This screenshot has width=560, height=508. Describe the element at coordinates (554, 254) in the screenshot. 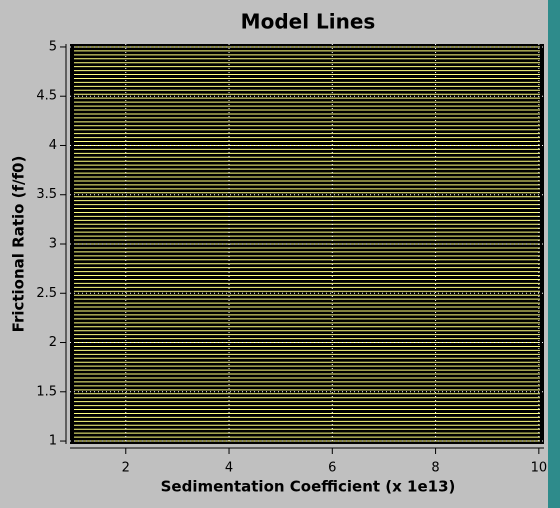

I see `window-edge` at that location.